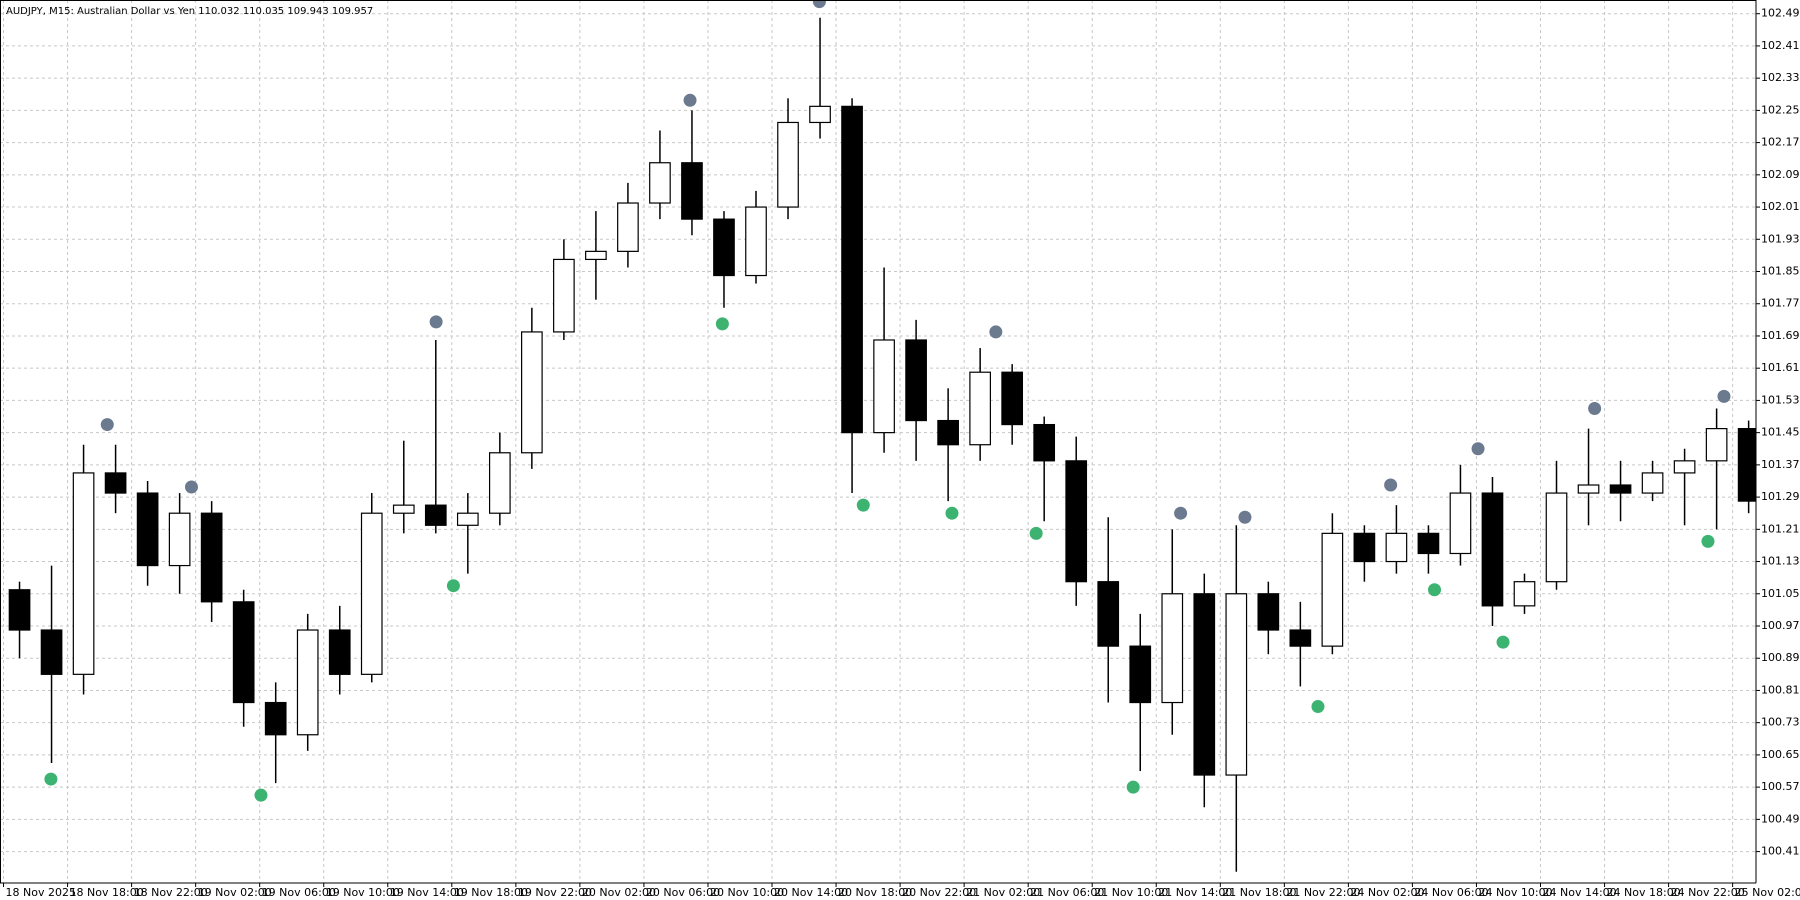 This screenshot has height=900, width=1800. Describe the element at coordinates (1780, 689) in the screenshot. I see `y-tick-label: 100.810` at that location.